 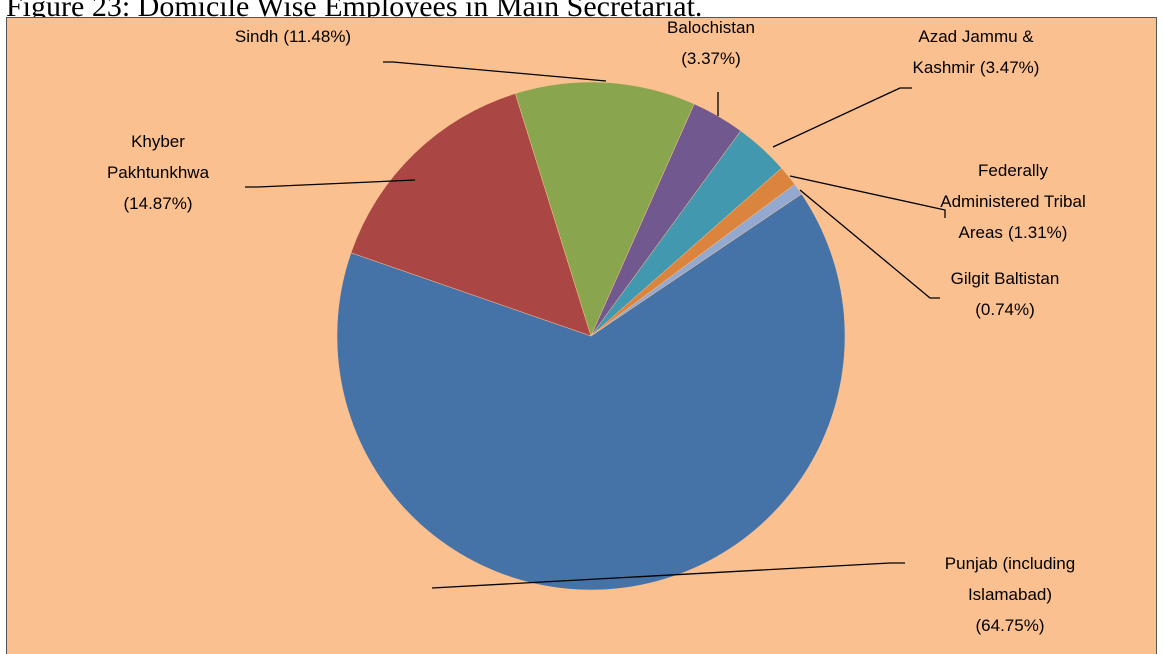 I want to click on value-label: (3.37%), so click(x=711, y=58).